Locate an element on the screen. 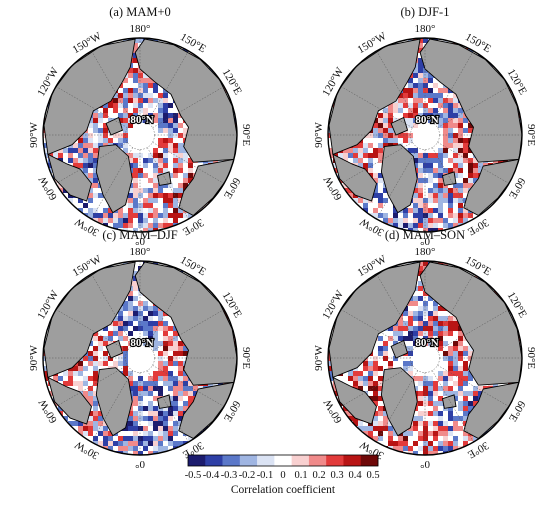  graticule is located at coordinates (425, 135).